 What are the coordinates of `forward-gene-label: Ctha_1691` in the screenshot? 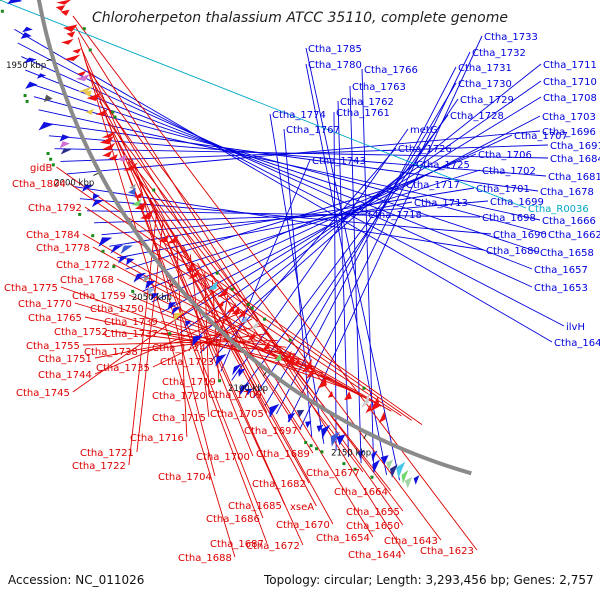 It's located at (575, 146).